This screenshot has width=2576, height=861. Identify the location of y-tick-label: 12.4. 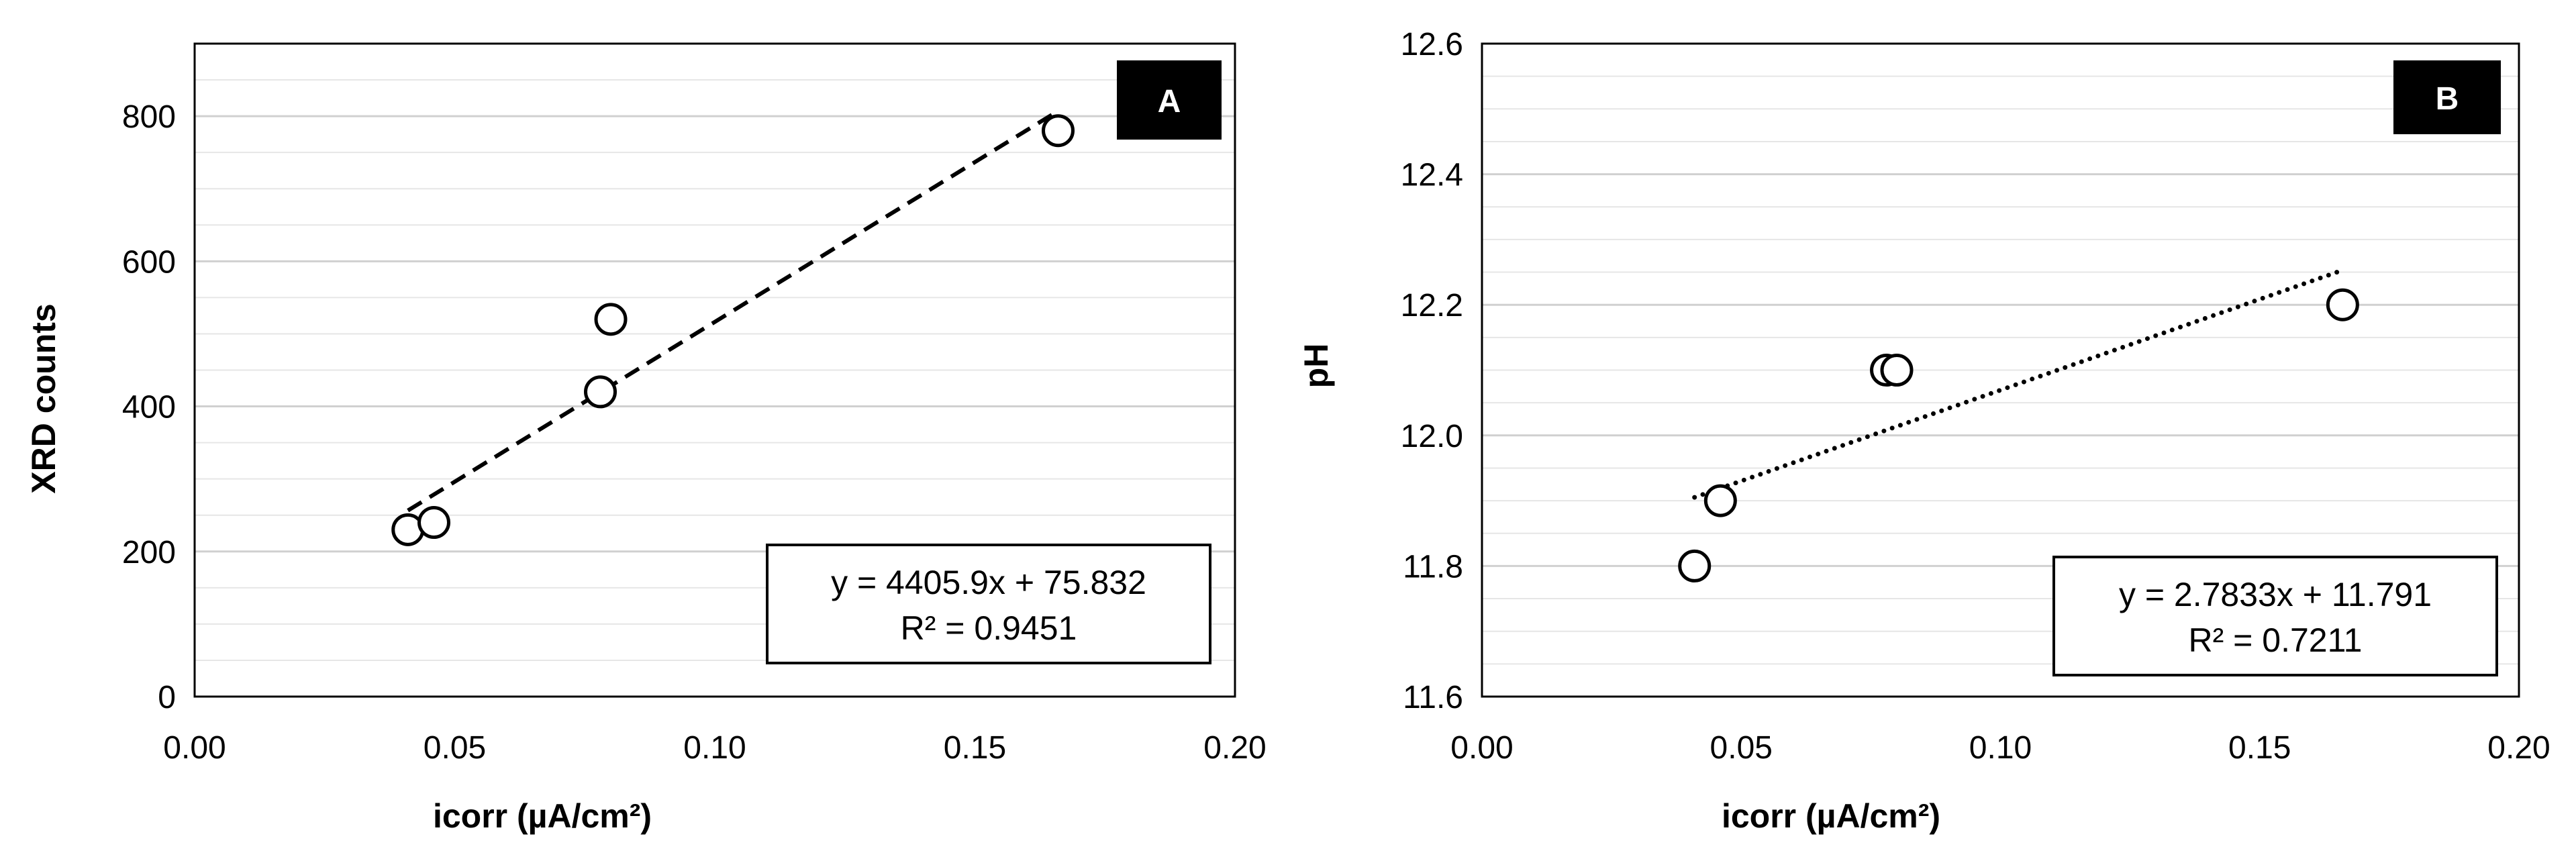
(1432, 175).